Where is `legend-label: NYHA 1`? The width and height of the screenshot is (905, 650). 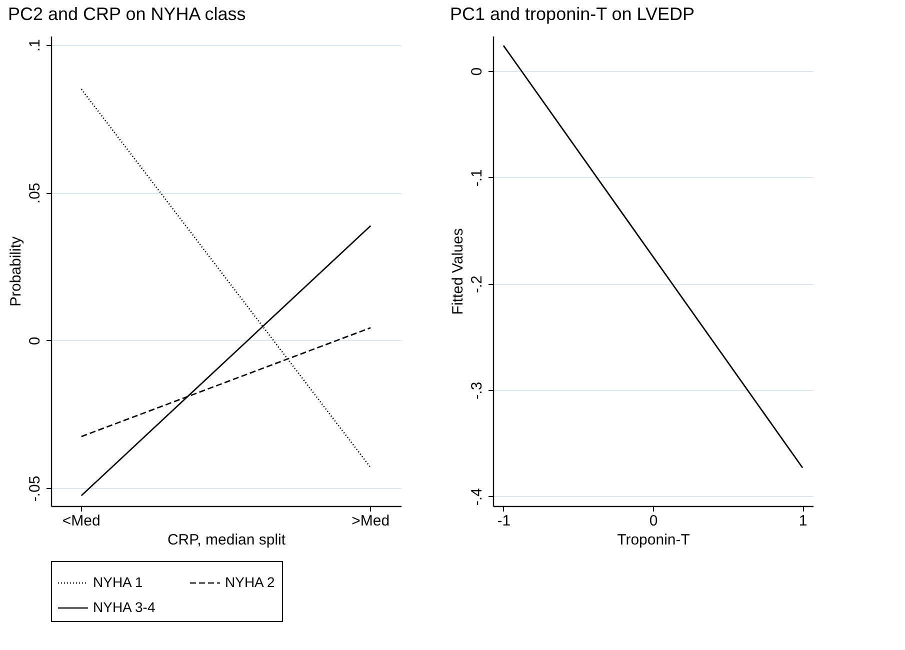
legend-label: NYHA 1 is located at coordinates (118, 582).